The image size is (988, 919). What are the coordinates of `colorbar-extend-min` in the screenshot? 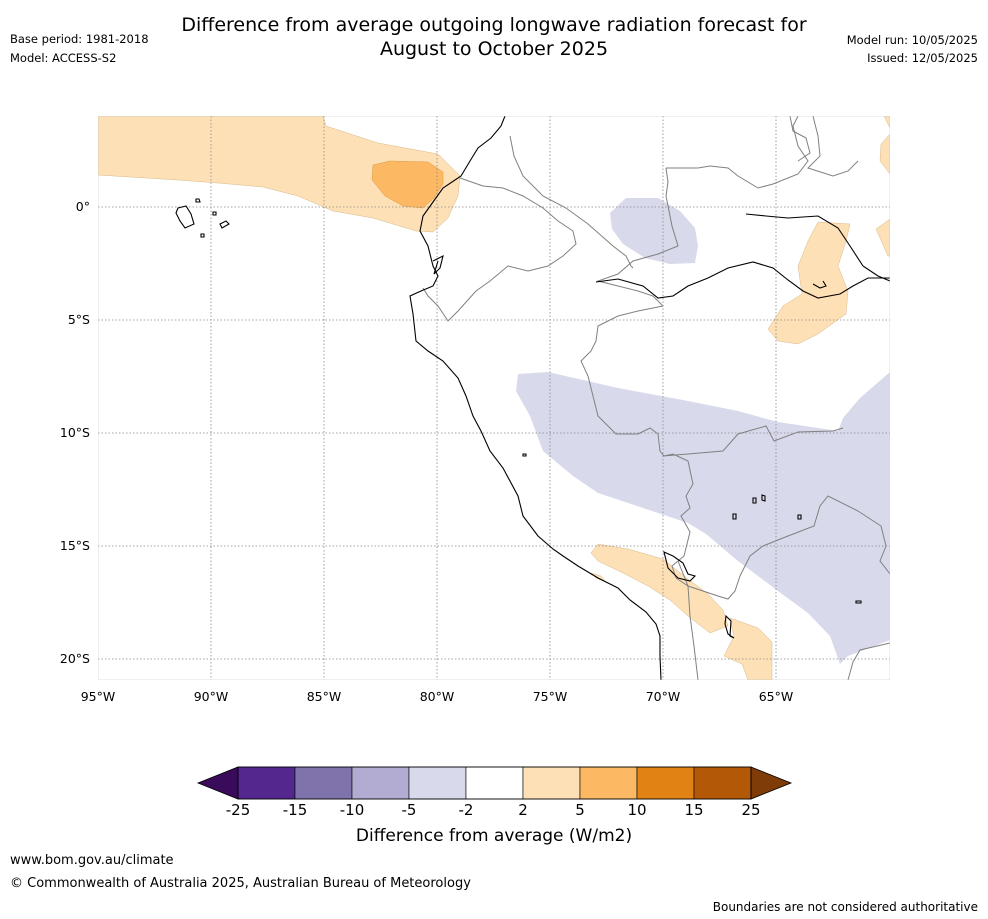 It's located at (217, 783).